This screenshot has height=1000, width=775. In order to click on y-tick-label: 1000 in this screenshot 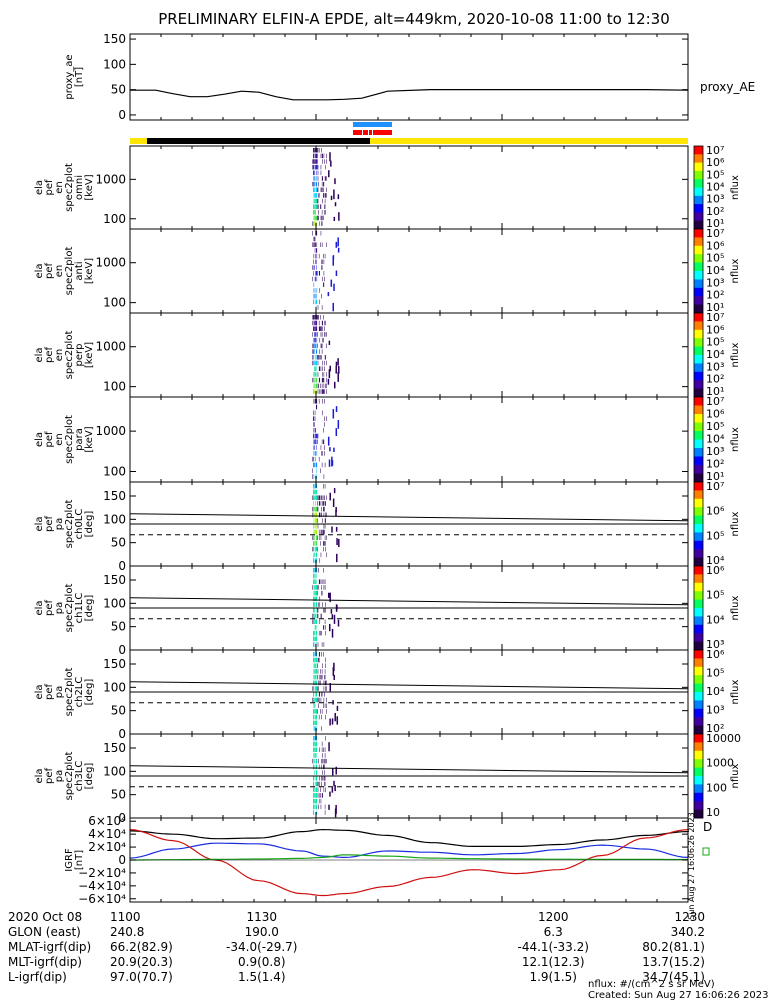, I will do `click(110, 263)`.